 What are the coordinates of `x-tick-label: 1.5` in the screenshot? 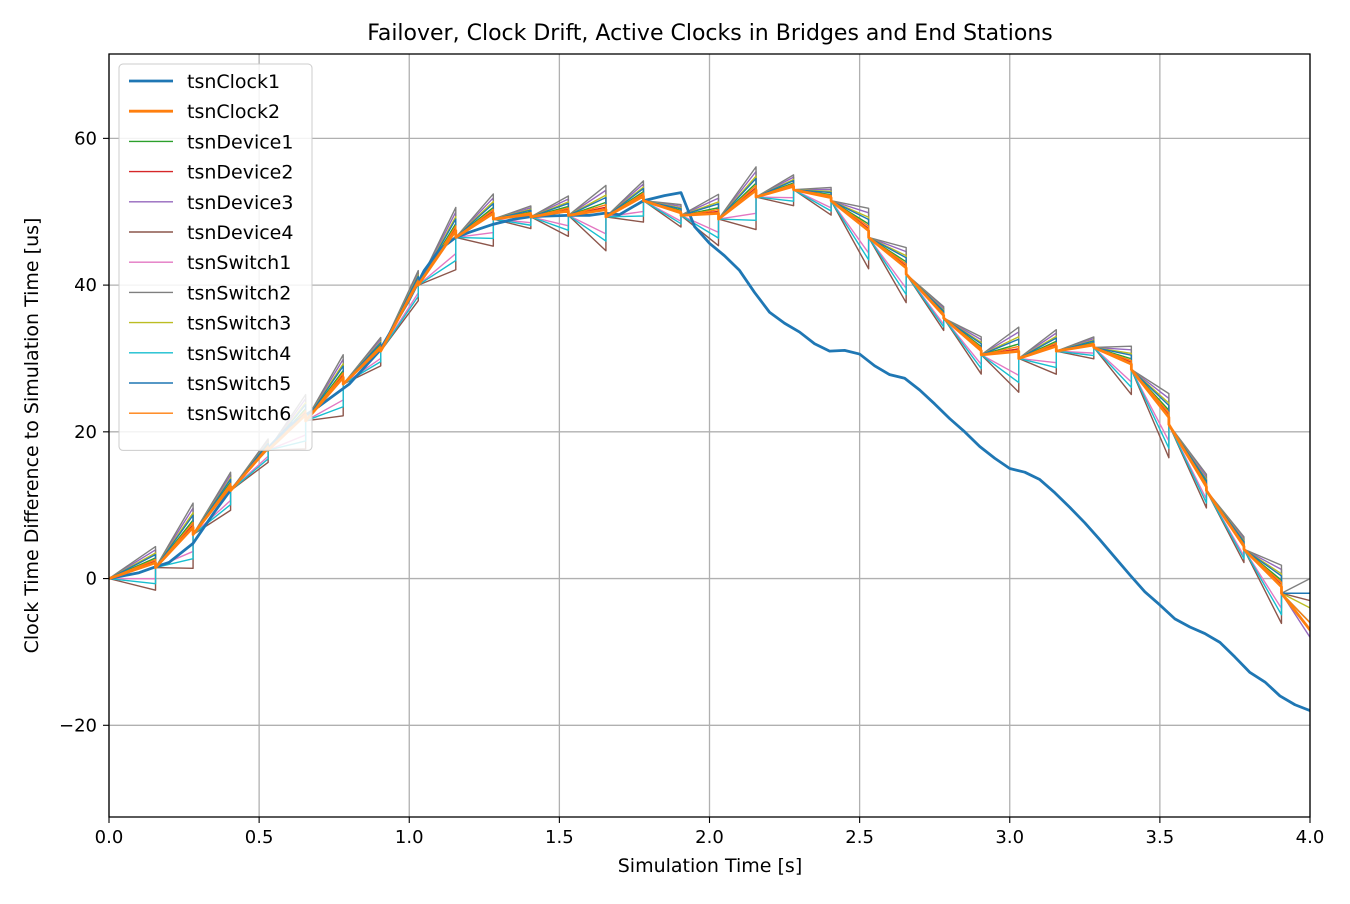 It's located at (559, 837).